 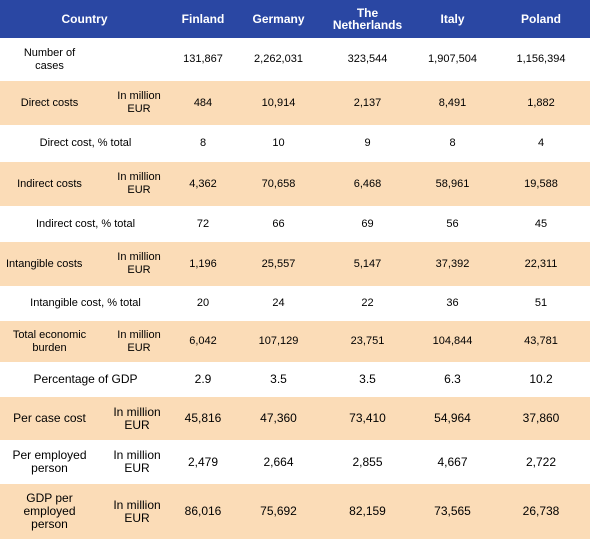 What do you see at coordinates (367, 418) in the screenshot?
I see `cell-value: 73,410` at bounding box center [367, 418].